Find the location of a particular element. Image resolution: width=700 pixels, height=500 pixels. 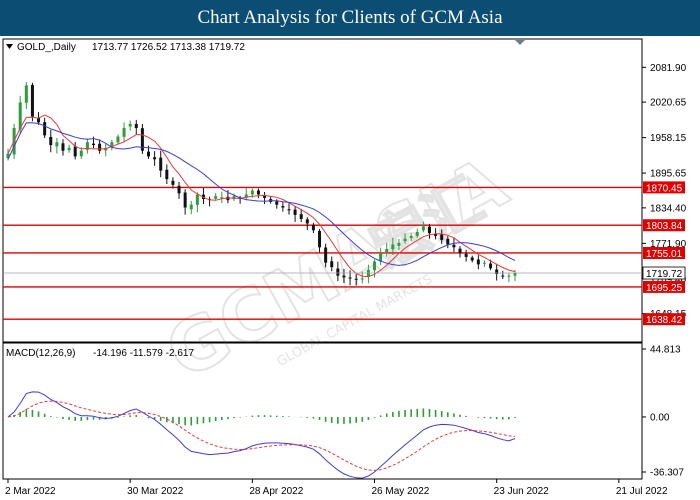

current-price-label: 1719.72 is located at coordinates (664, 274).